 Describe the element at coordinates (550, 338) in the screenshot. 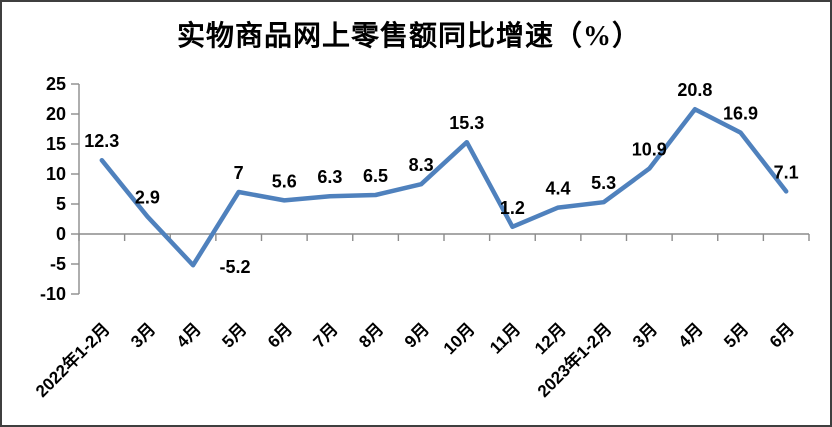

I see `x-axis-label: 12月` at that location.